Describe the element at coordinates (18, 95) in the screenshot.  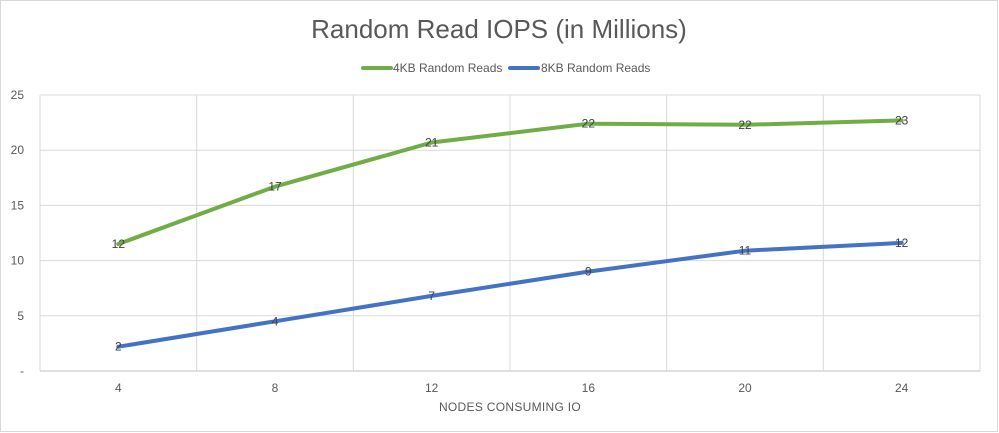
I see `y-tick-label: 25` at that location.